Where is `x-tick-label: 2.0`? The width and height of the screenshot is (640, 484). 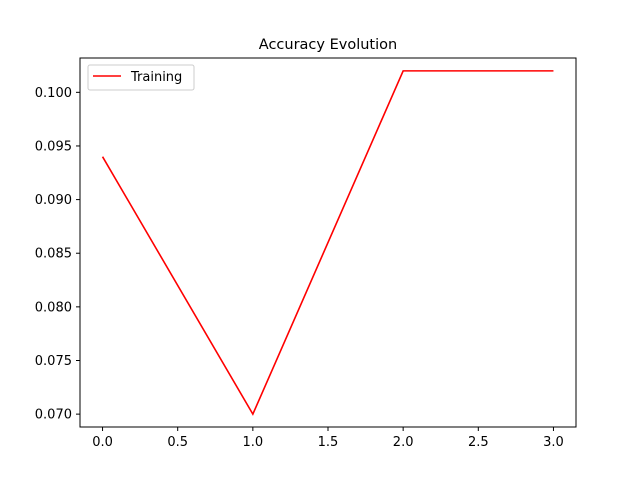 x-tick-label: 2.0 is located at coordinates (403, 442).